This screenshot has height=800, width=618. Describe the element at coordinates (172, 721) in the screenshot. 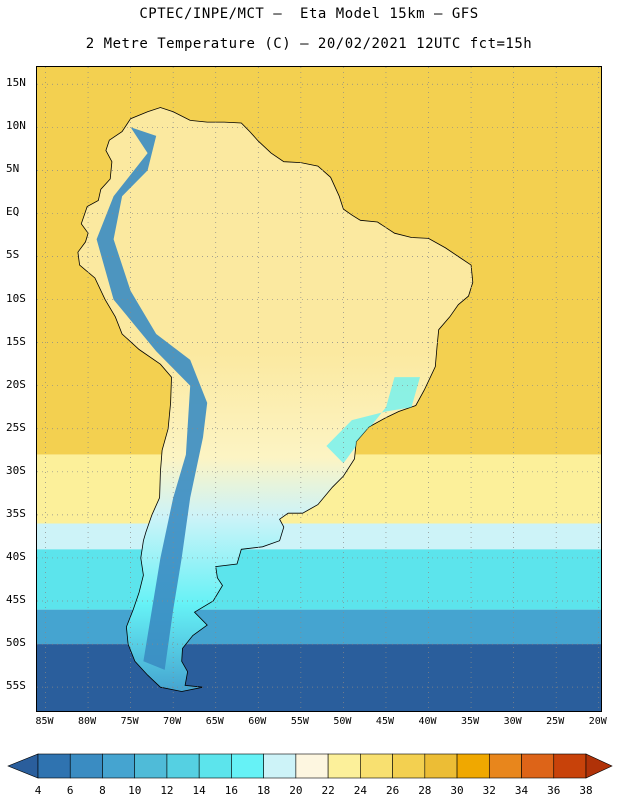

I see `lon-label: 70W` at that location.